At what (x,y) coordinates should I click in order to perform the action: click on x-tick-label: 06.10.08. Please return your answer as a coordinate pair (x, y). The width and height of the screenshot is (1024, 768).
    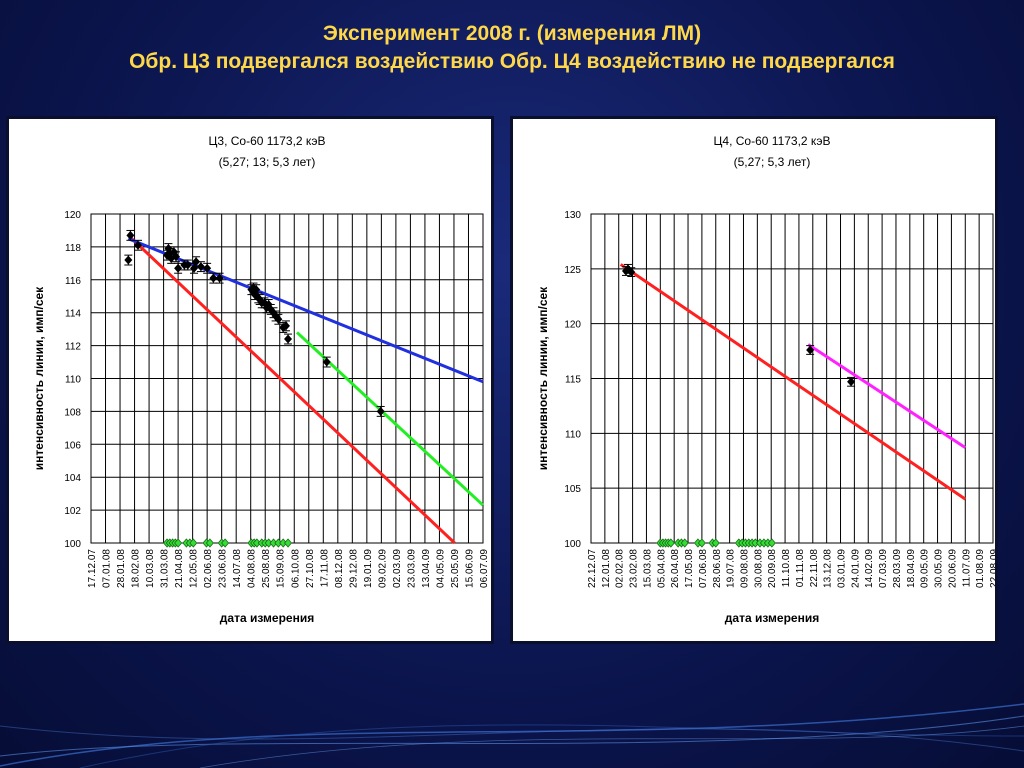
    Looking at the image, I should click on (295, 568).